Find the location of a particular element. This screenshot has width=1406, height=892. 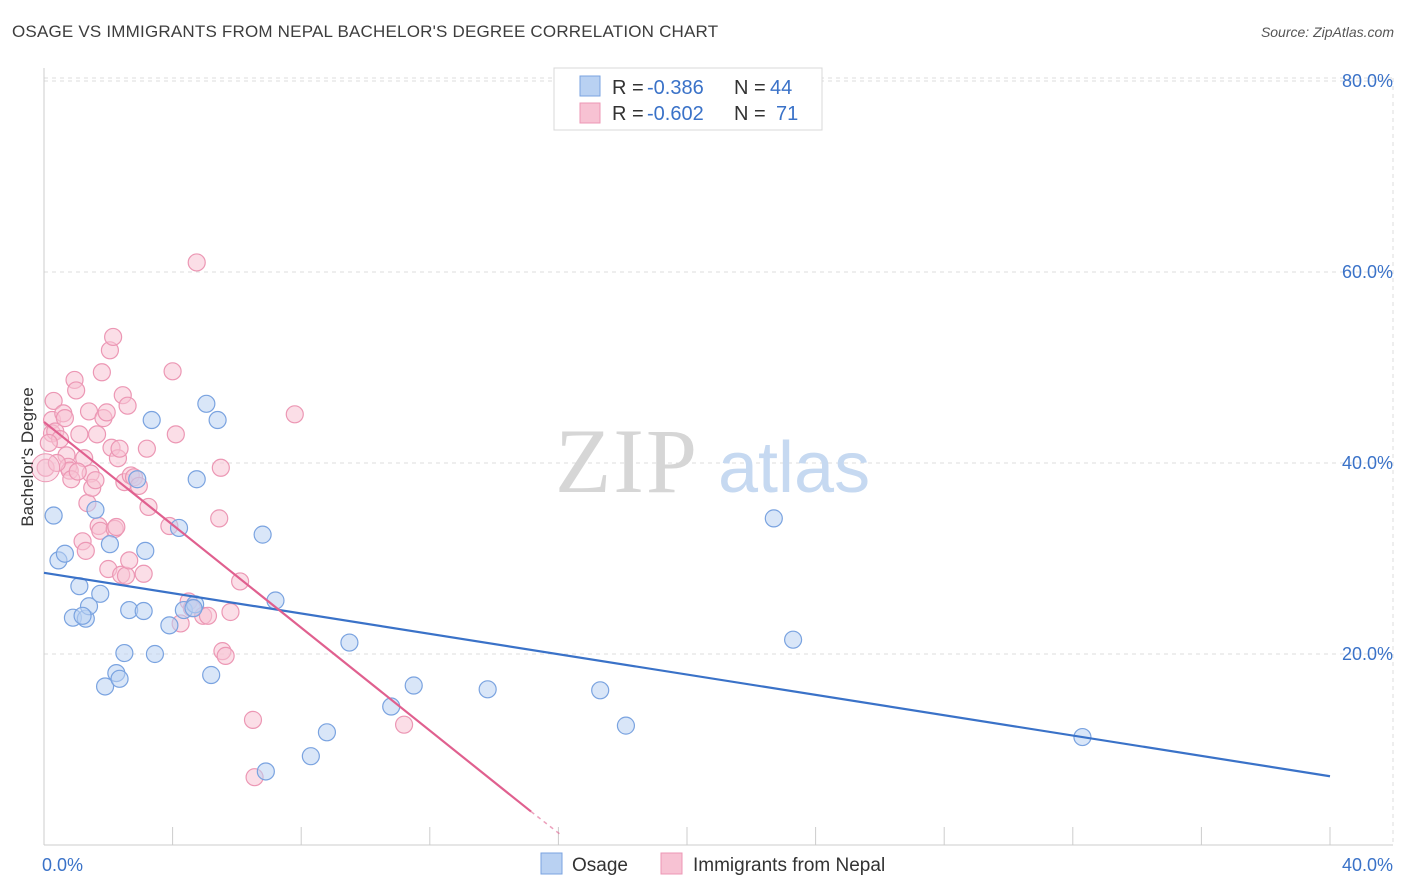

legend-label-nepal: Immigrants from Nepal is located at coordinates (789, 865).